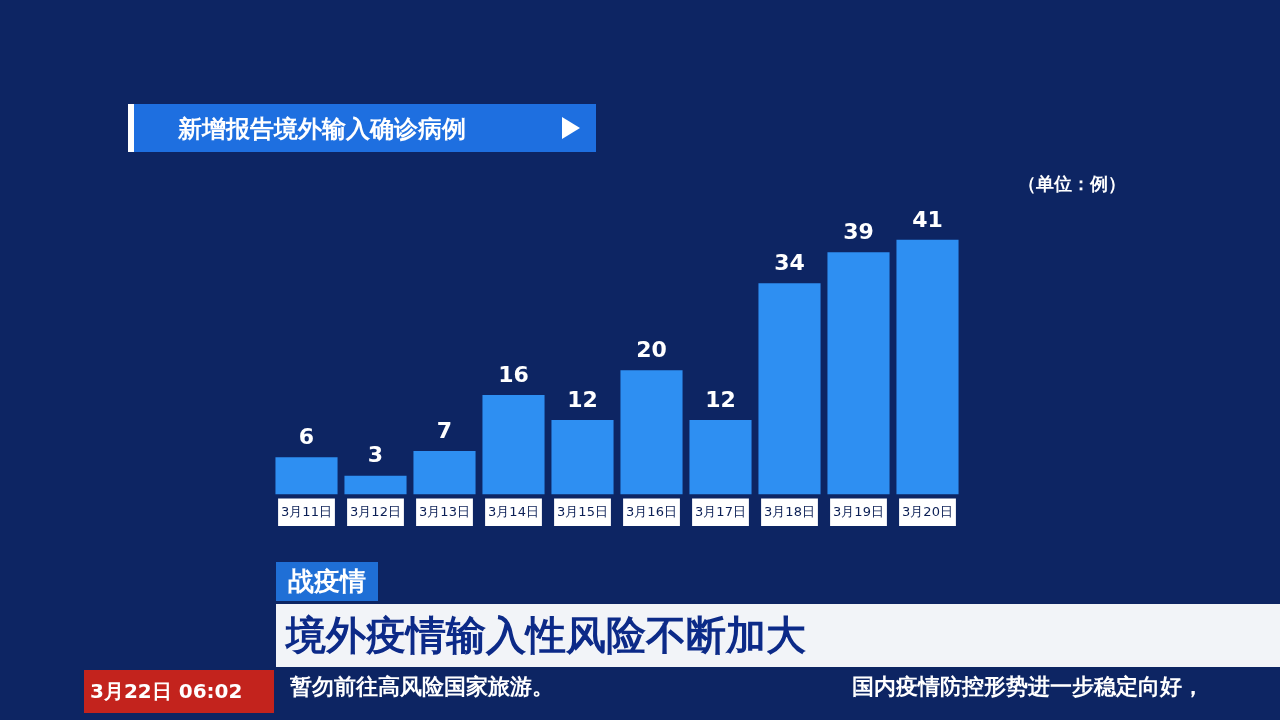 The height and width of the screenshot is (720, 1280). What do you see at coordinates (858, 231) in the screenshot?
I see `data-label: 39` at bounding box center [858, 231].